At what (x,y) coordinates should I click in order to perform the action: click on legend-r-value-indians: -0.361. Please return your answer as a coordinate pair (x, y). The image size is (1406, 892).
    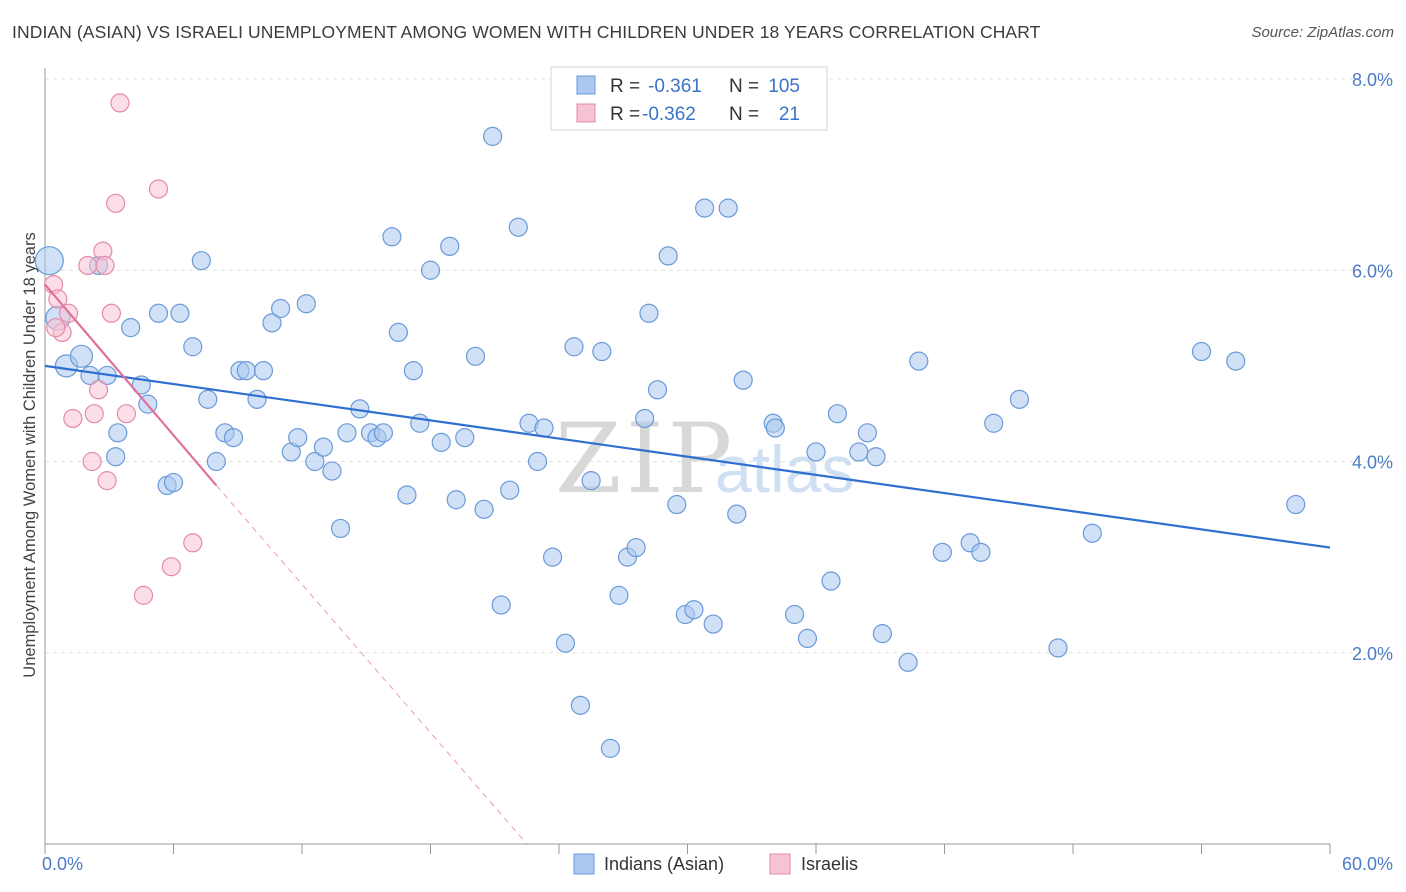
    Looking at the image, I should click on (675, 86).